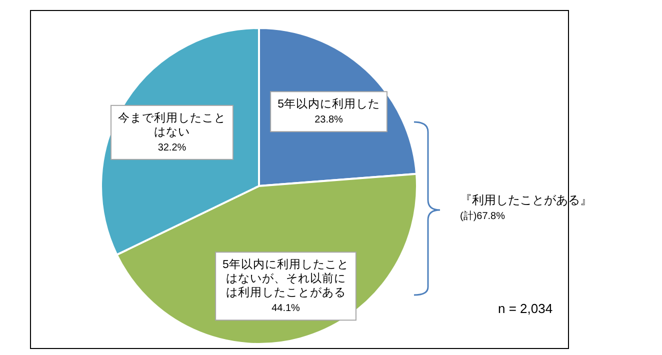 This screenshot has height=355, width=662. I want to click on slice-label: 5年以内に利用したことはないが、それ以前には利用したことがある, so click(285, 279).